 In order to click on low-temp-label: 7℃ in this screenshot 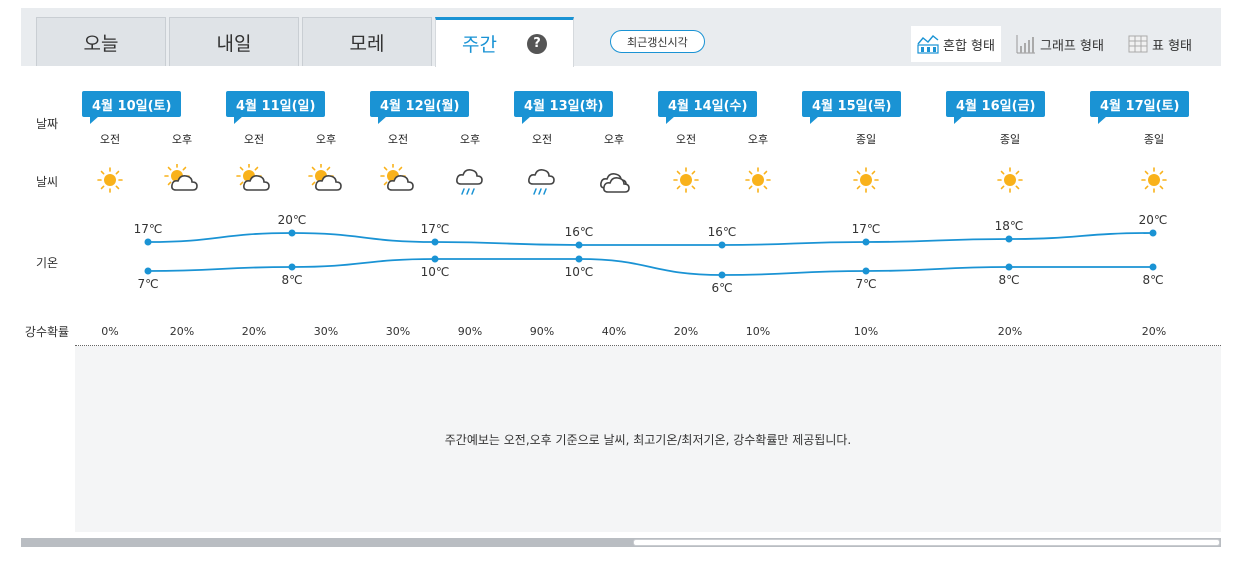, I will do `click(148, 284)`.